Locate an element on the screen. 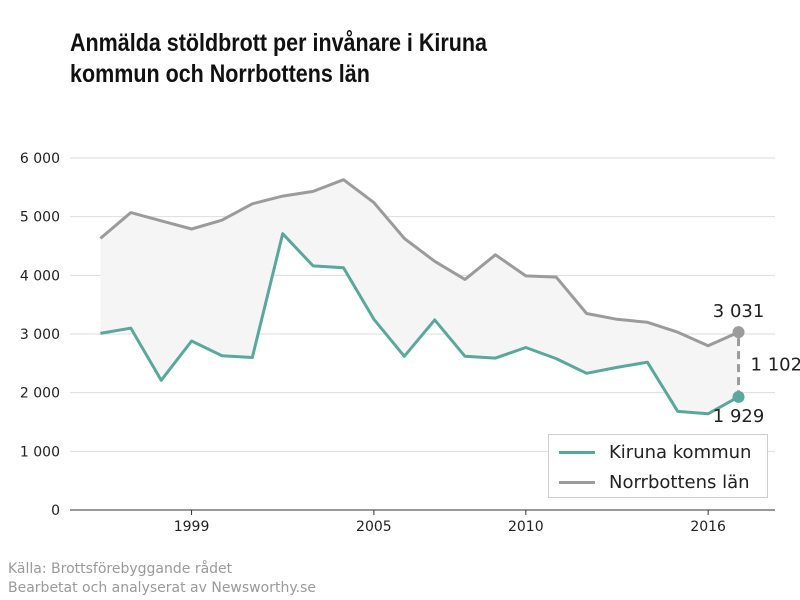  y-tick-label: 6 000 is located at coordinates (40, 159).